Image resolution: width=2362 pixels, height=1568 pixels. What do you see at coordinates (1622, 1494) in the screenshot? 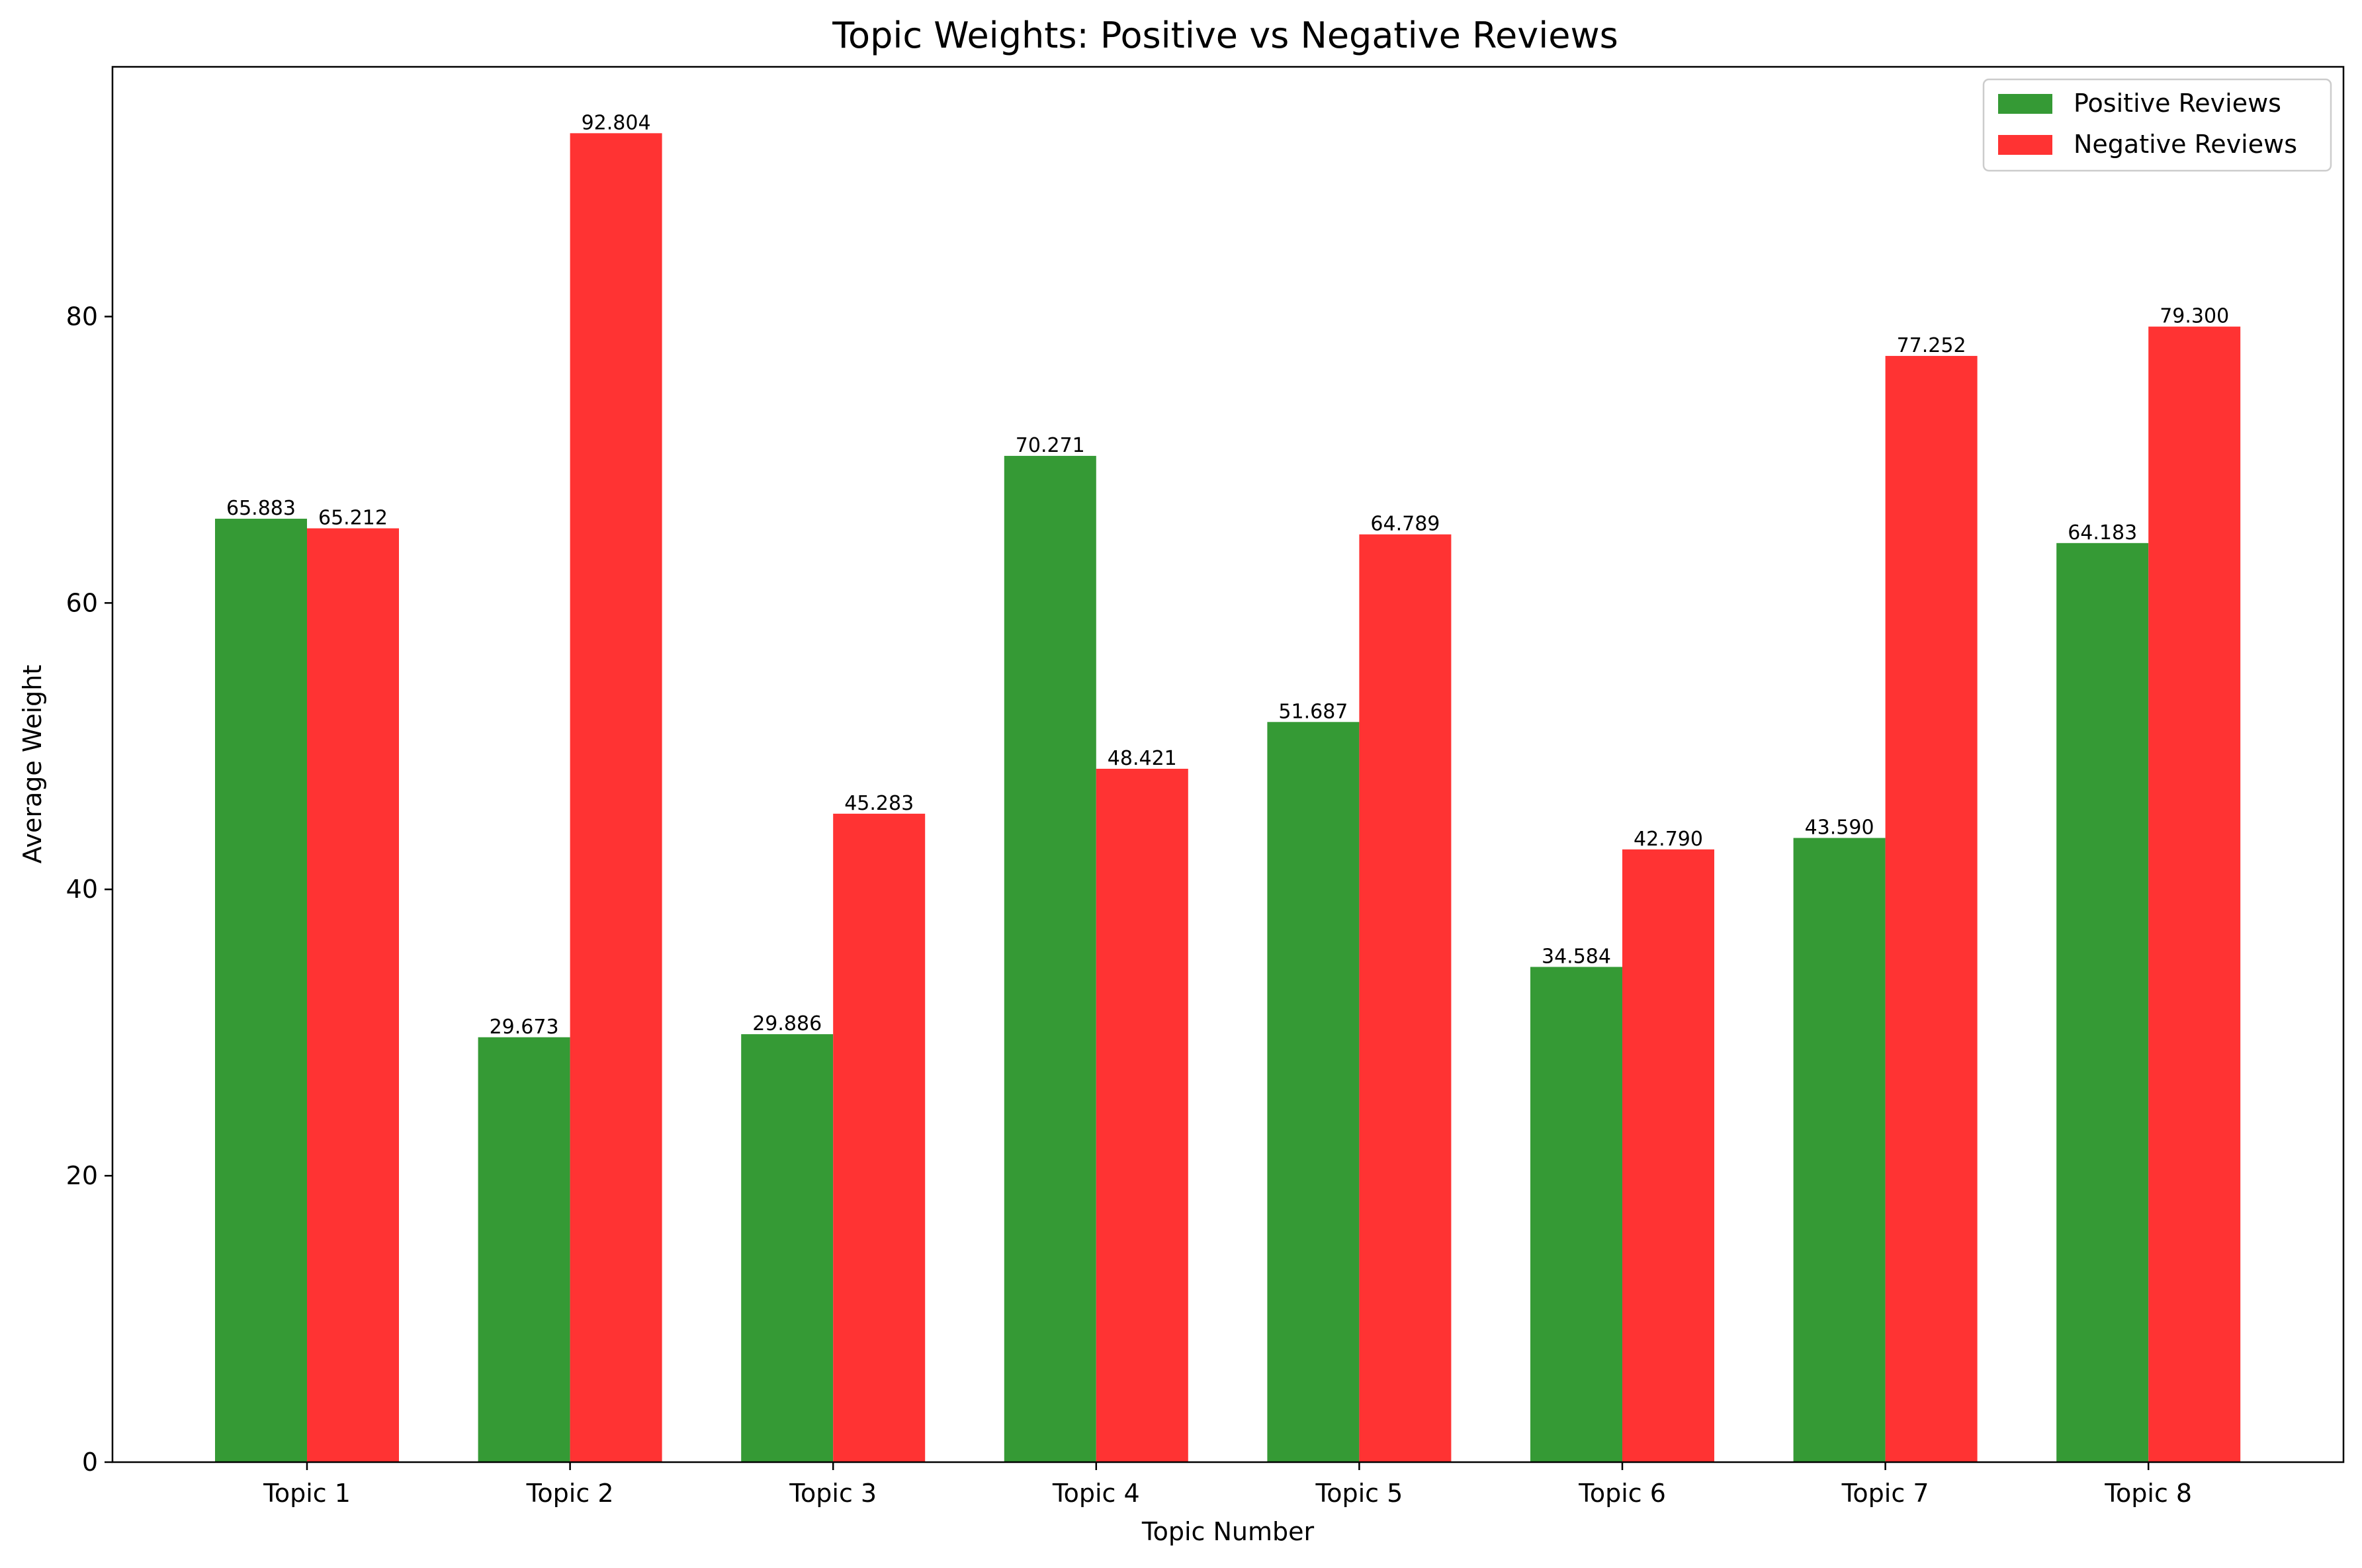
I see `x-tick-label-6: Topic 6` at bounding box center [1622, 1494].